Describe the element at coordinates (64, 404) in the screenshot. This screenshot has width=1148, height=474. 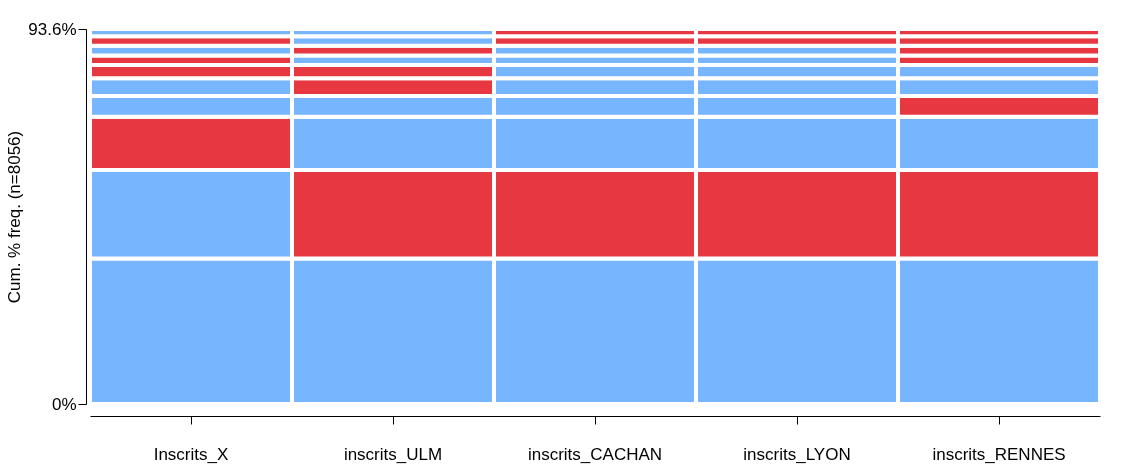
I see `y-tick-label: 0%` at that location.